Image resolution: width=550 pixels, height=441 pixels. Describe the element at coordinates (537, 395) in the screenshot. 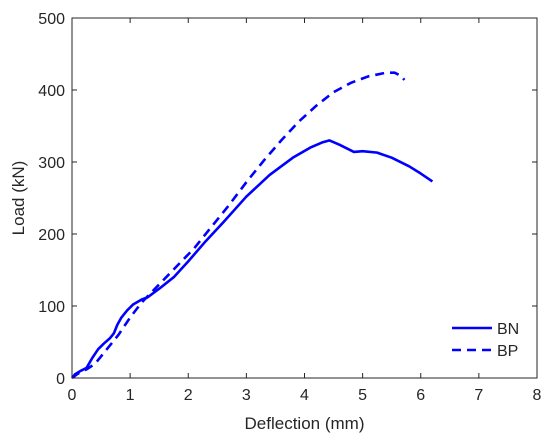

I see `x-tick-label: 8` at that location.